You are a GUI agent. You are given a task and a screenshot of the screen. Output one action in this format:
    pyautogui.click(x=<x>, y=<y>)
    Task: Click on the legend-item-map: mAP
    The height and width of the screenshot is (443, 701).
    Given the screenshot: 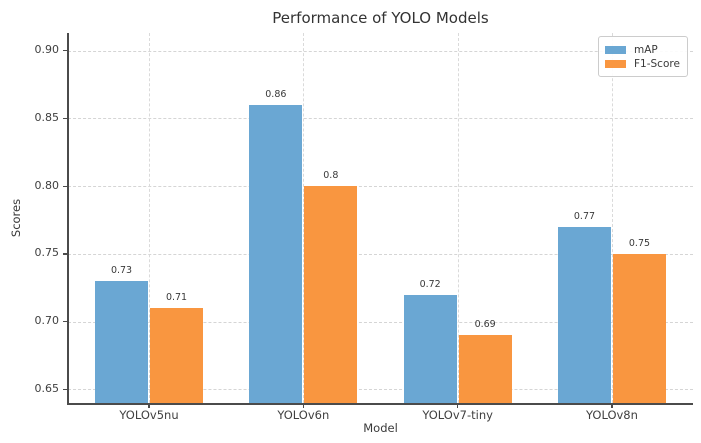 What is the action you would take?
    pyautogui.click(x=642, y=49)
    